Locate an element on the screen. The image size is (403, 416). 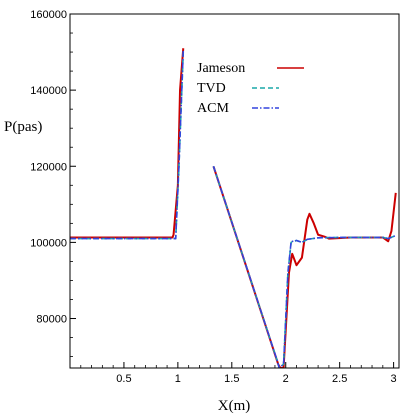
x-tick-label: 2 is located at coordinates (286, 379).